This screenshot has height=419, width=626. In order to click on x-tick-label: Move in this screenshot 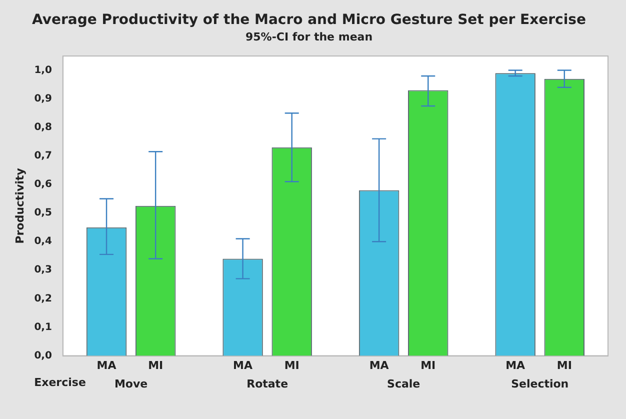, I will do `click(131, 383)`.